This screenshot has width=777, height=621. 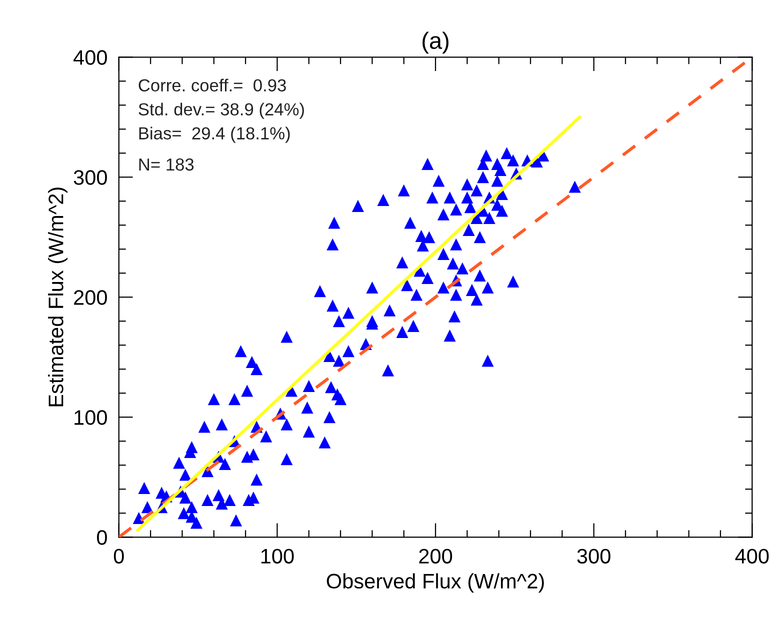 I want to click on annotation: Std. dev.= 38.9 (24%), so click(x=221, y=110).